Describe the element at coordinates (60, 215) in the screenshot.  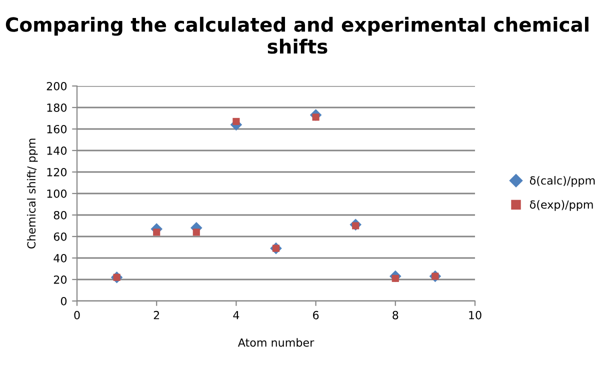
I see `y-tick-label: 80` at that location.